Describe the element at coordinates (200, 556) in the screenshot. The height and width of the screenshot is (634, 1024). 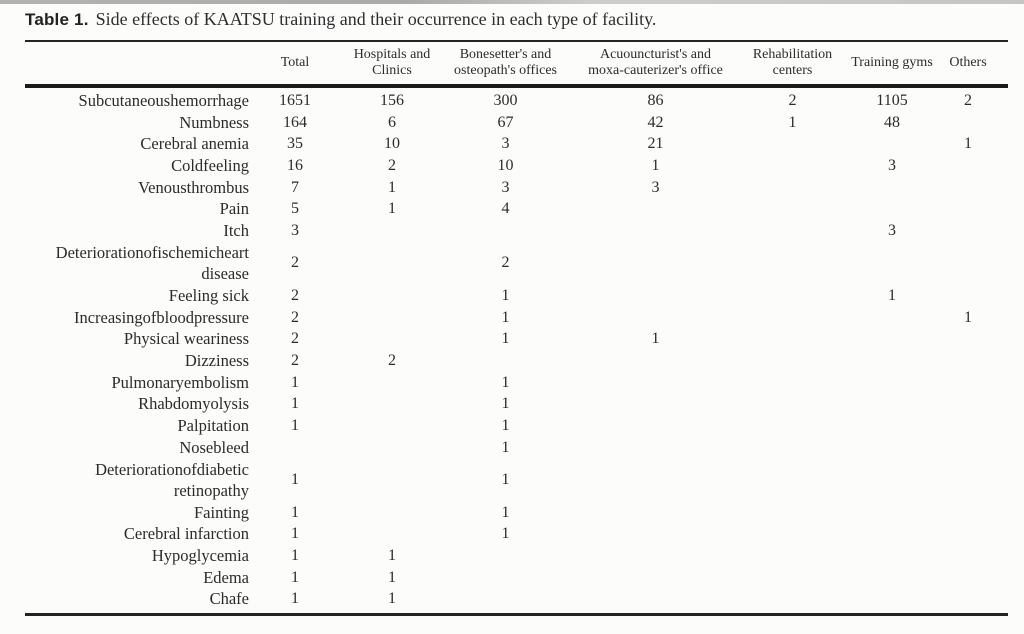
I see `row-label: Hypoglycemia` at that location.